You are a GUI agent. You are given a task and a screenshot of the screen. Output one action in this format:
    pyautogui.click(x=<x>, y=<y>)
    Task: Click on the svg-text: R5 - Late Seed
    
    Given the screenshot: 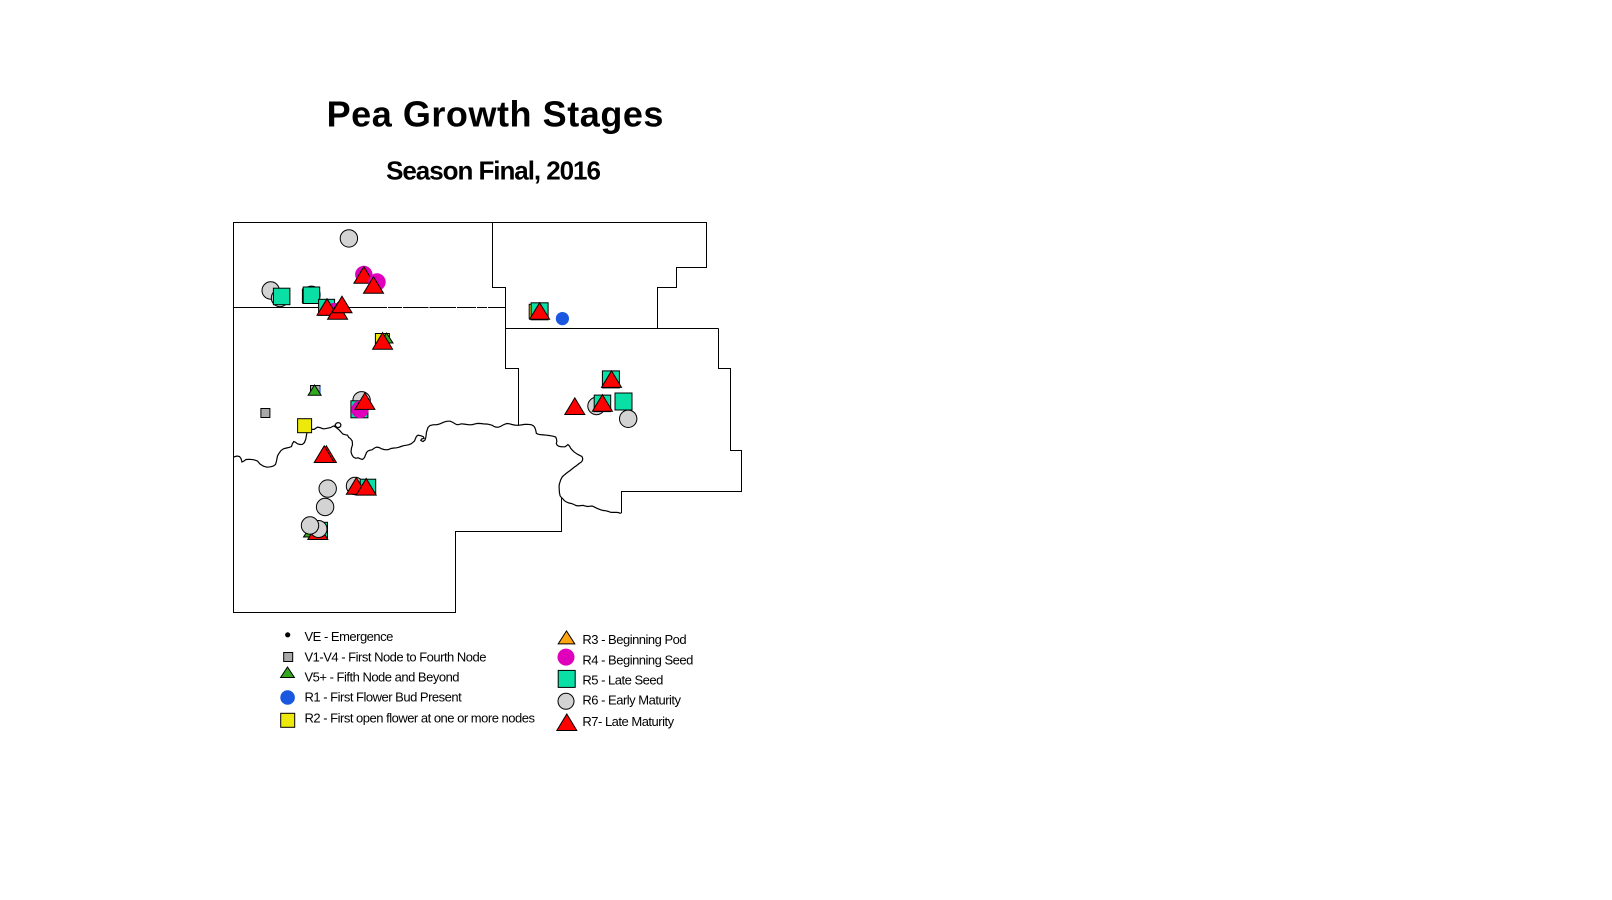 What is the action you would take?
    pyautogui.click(x=622, y=680)
    